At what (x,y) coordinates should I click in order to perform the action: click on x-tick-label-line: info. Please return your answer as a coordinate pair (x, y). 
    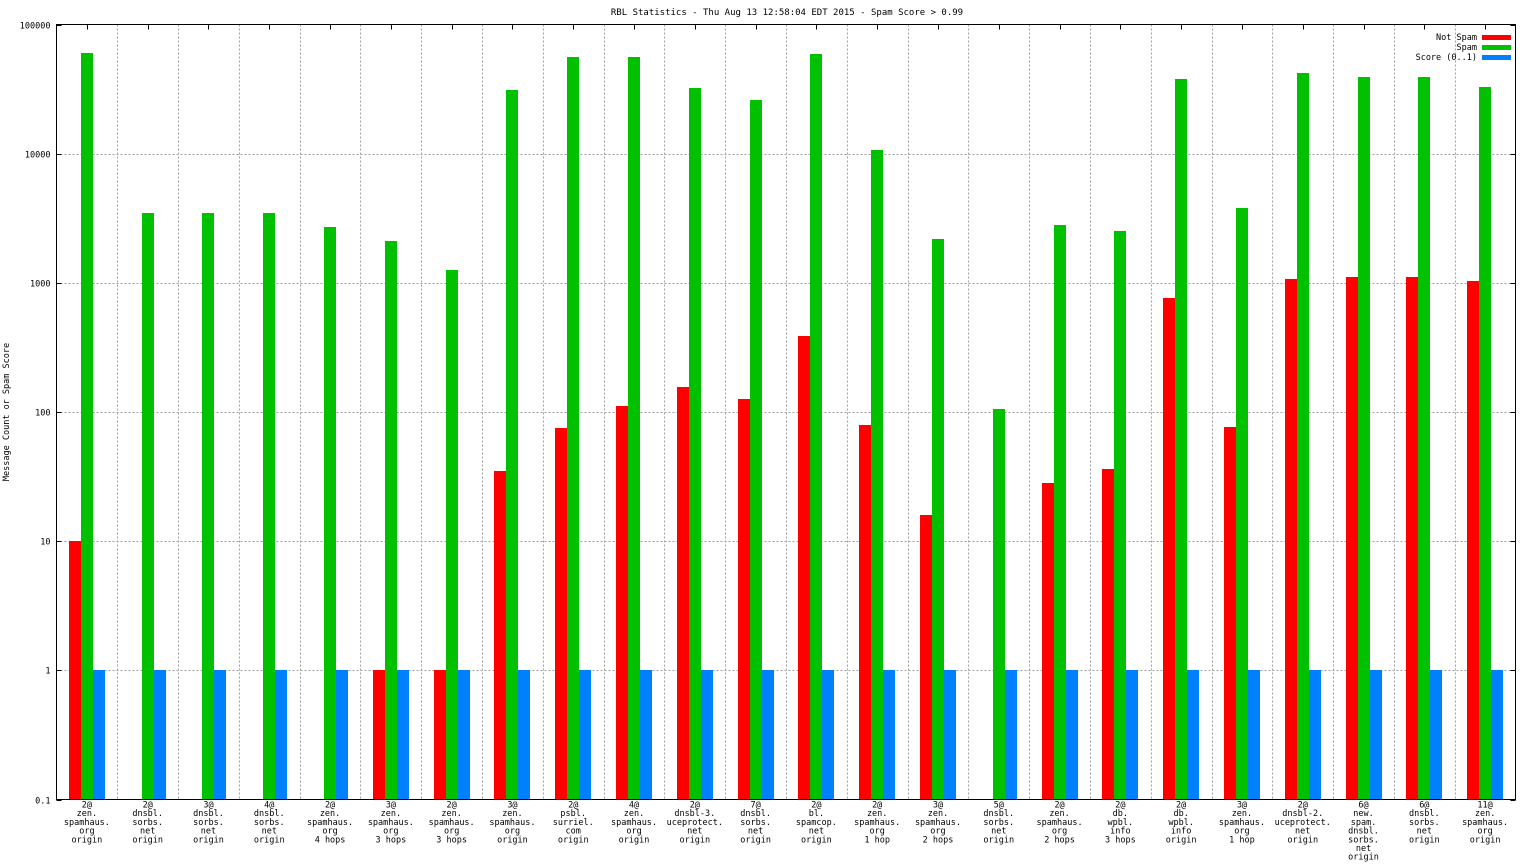
    Looking at the image, I should click on (1120, 832).